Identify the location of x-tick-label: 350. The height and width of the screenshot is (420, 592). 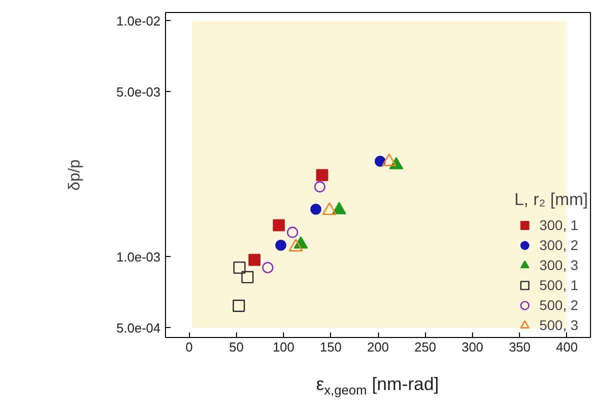
(519, 347).